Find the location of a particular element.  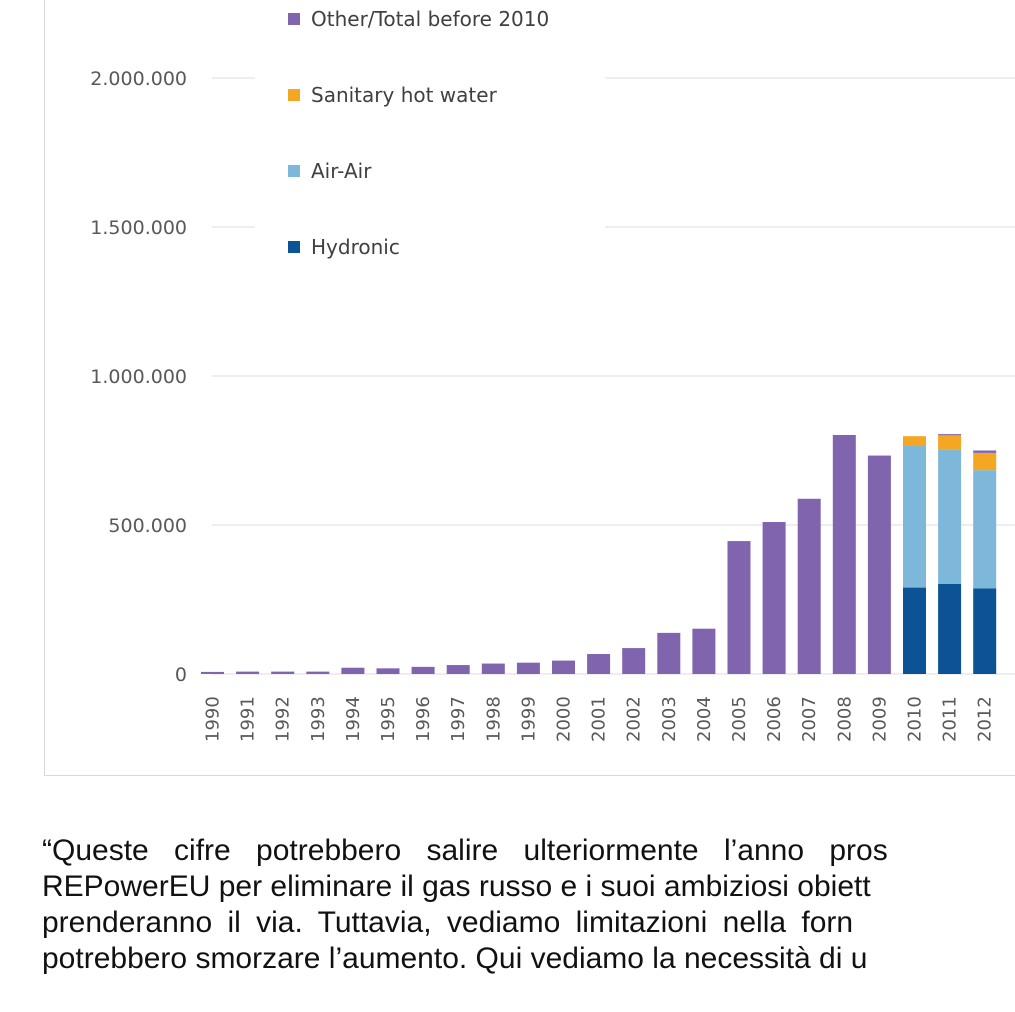

legend-label: Air-Air is located at coordinates (341, 171).